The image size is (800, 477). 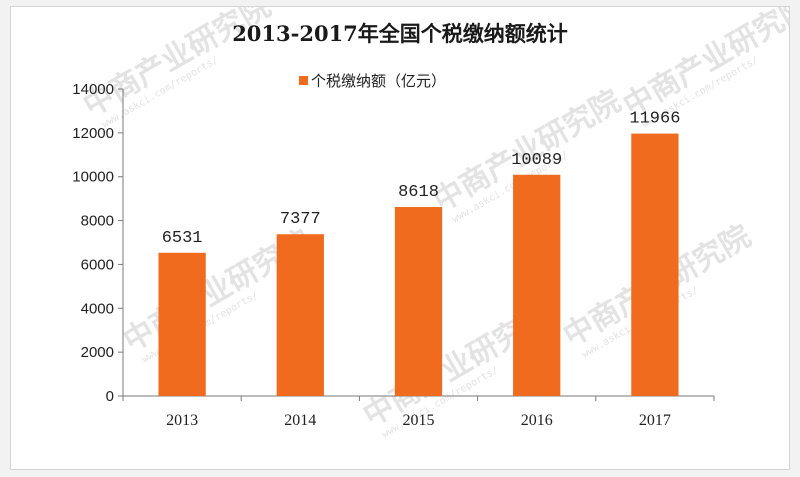 I want to click on x-tick-label: 2014, so click(x=300, y=420).